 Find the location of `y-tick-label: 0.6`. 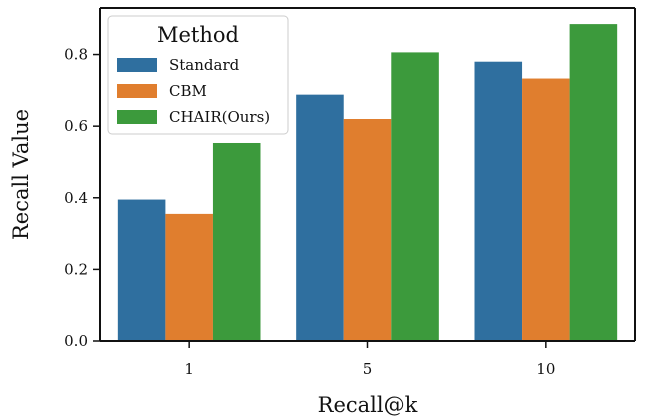

y-tick-label: 0.6 is located at coordinates (76, 126).